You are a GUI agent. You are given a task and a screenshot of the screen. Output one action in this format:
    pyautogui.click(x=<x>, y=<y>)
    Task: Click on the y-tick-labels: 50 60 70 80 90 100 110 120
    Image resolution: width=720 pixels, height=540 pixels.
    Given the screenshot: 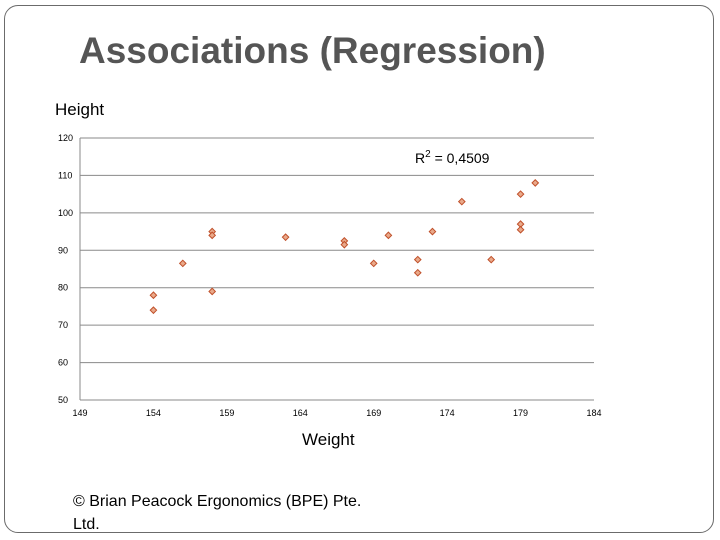 What is the action you would take?
    pyautogui.click(x=65, y=269)
    